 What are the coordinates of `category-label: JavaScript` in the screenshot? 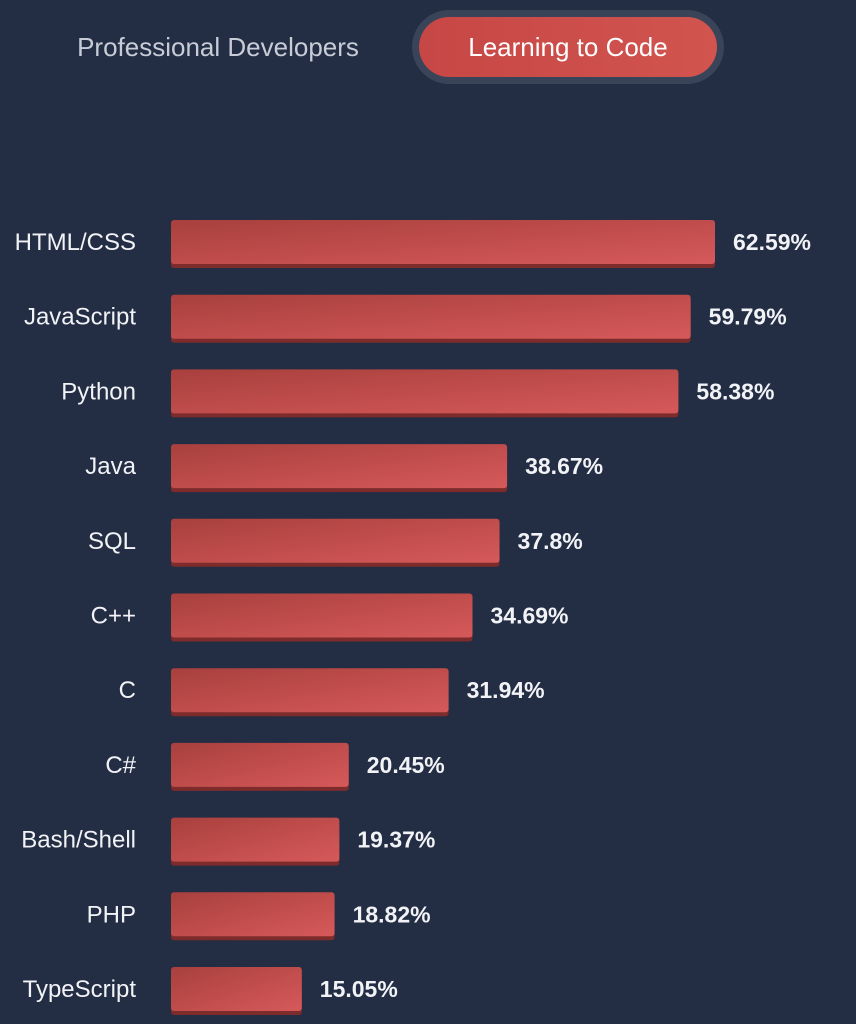 It's located at (80, 317).